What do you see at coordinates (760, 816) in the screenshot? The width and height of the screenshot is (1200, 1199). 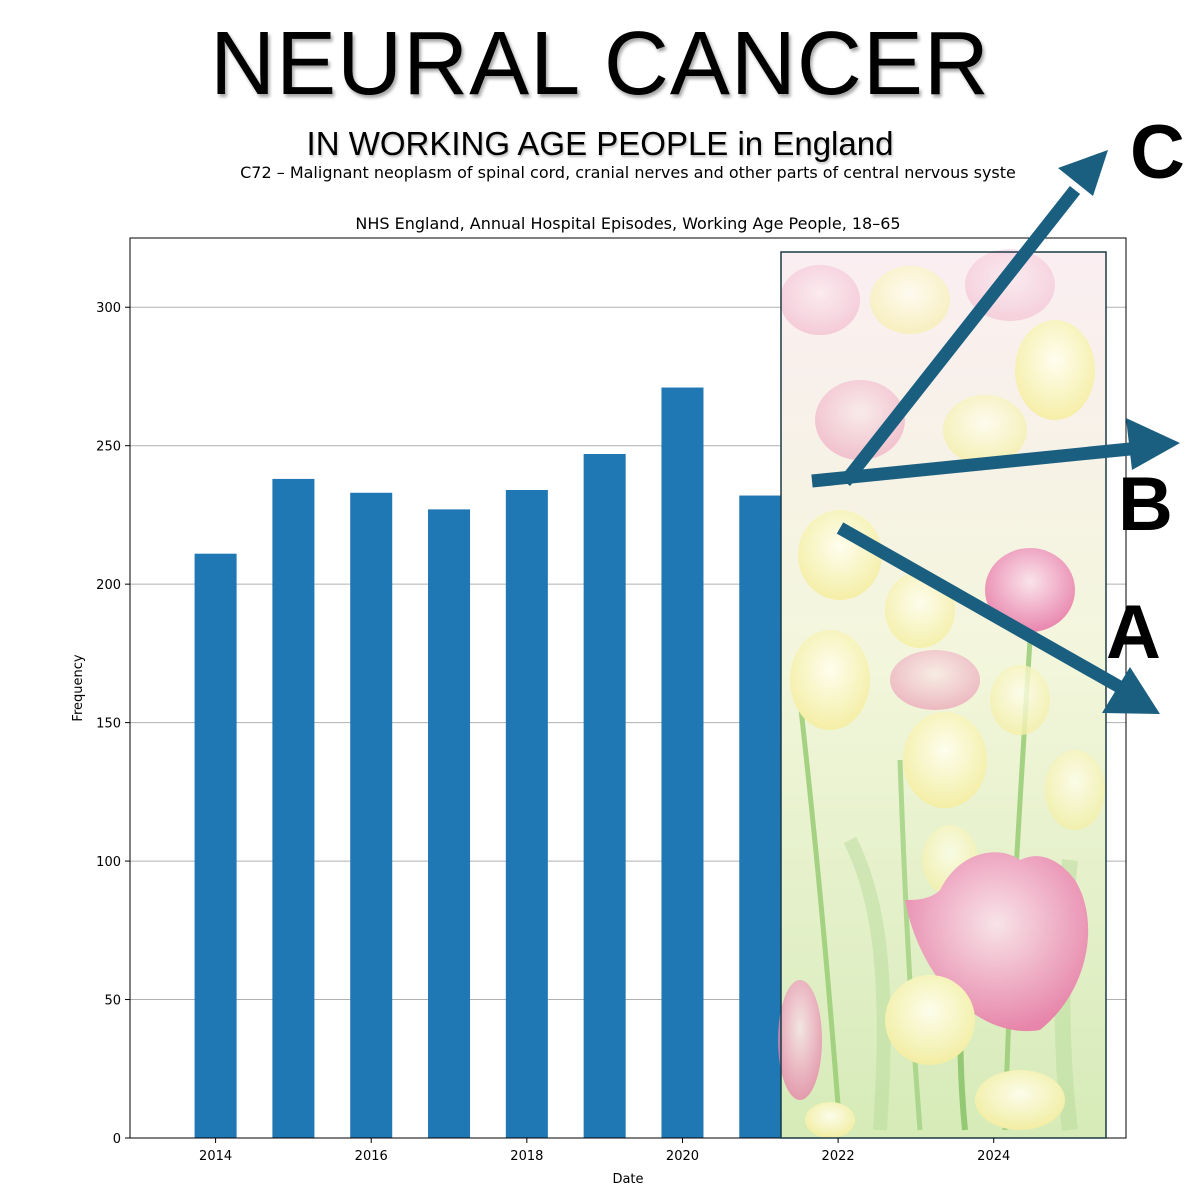 I see `bar-2021` at bounding box center [760, 816].